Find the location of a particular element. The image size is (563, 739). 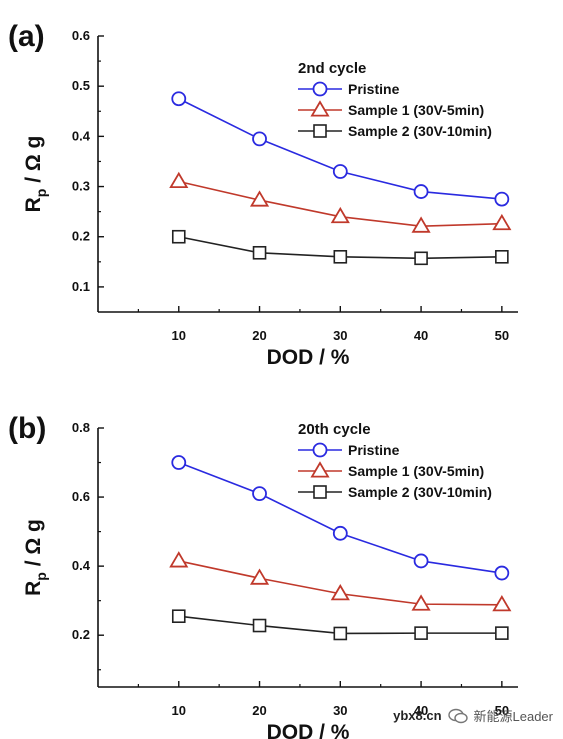

y-tick-label: 0.3 is located at coordinates (81, 186).